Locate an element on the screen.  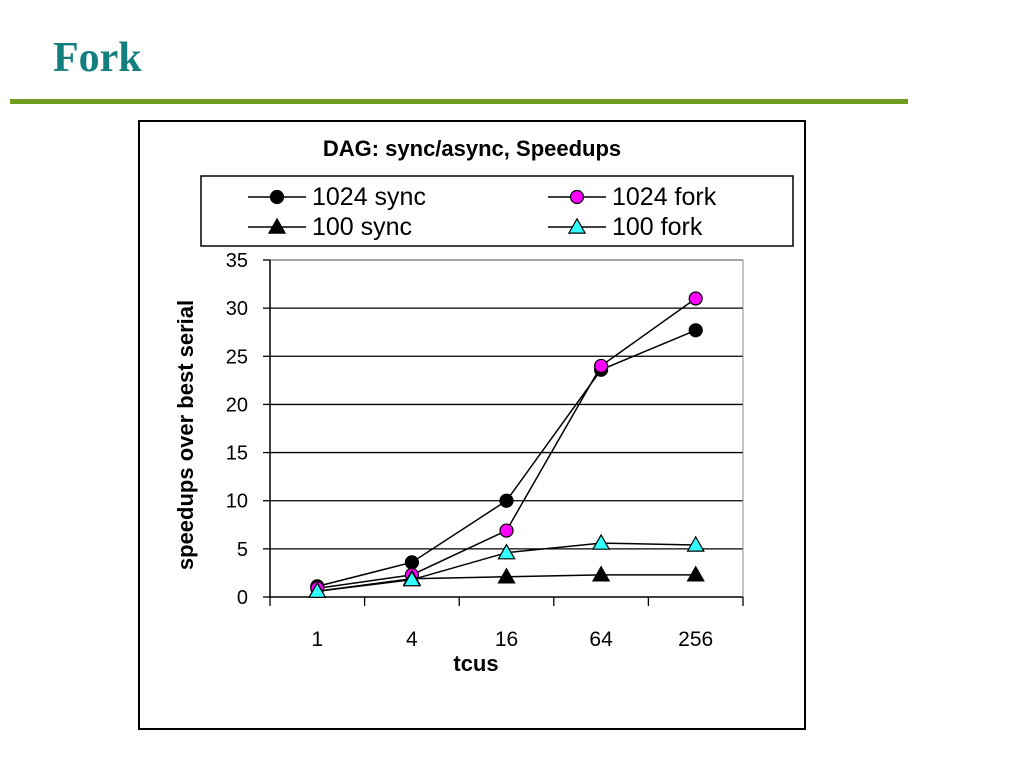
legend-label: 1024 sync is located at coordinates (369, 197).